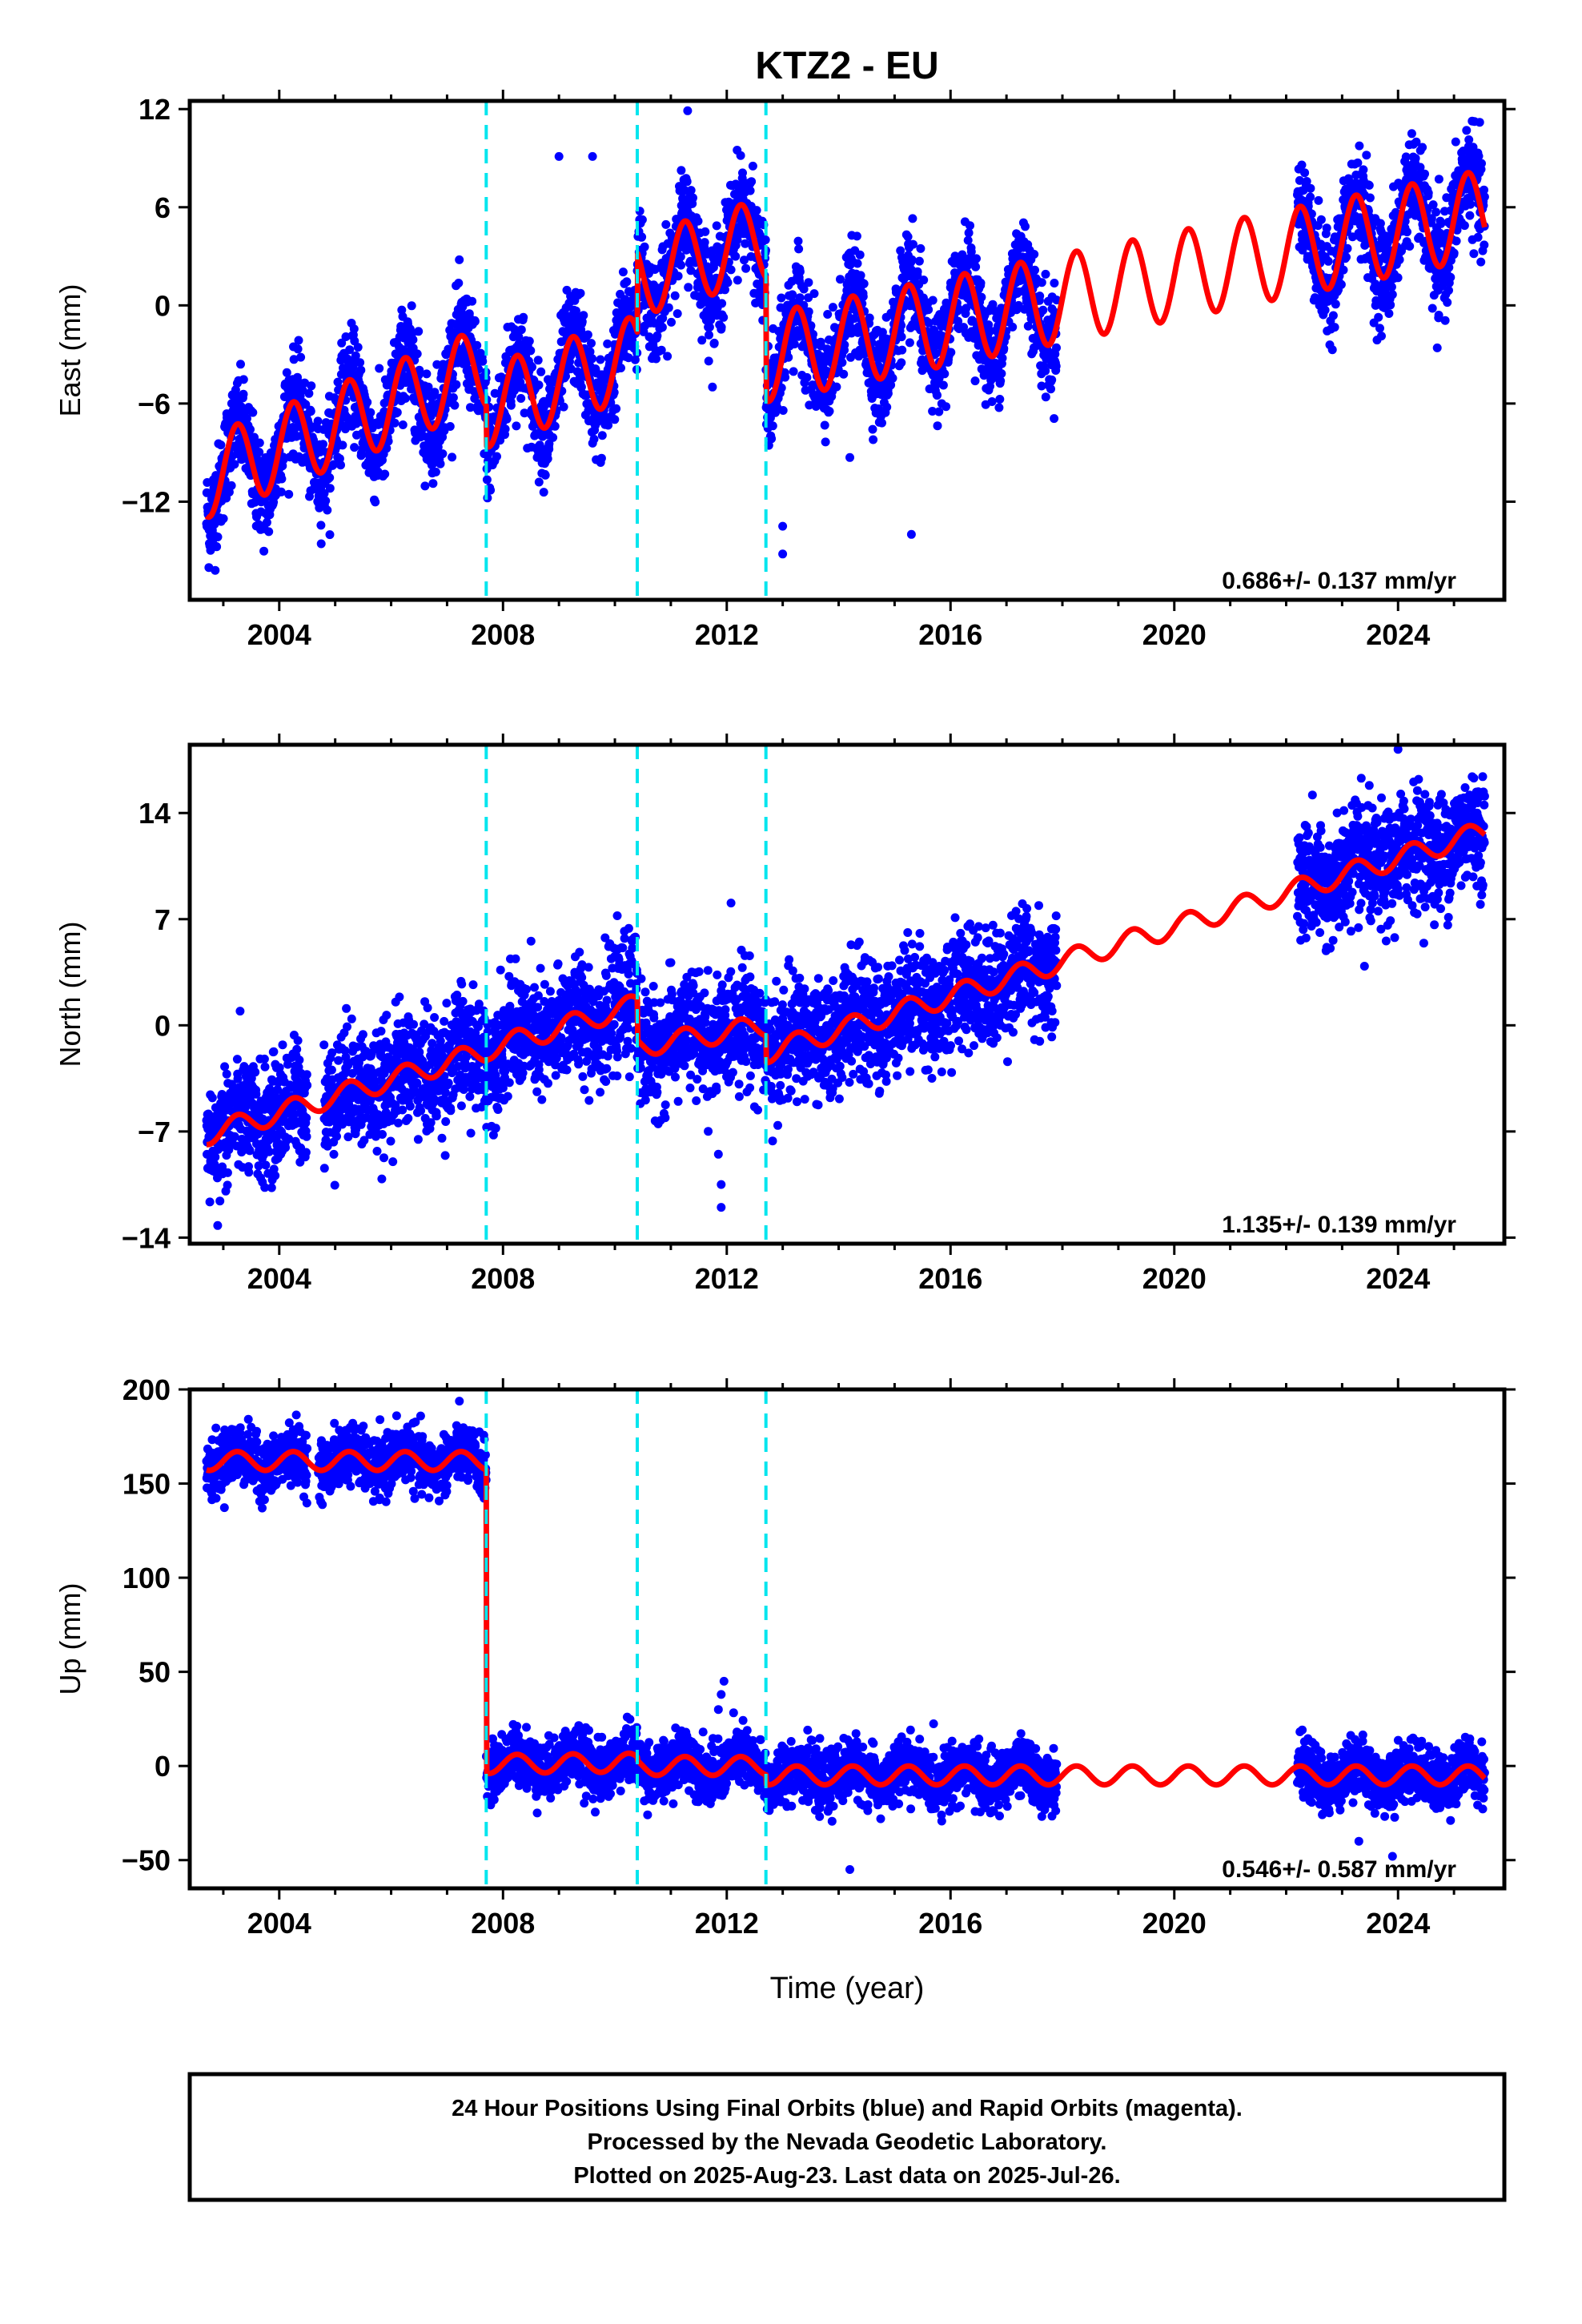  I want to click on y-tick-label: −12, so click(146, 501).